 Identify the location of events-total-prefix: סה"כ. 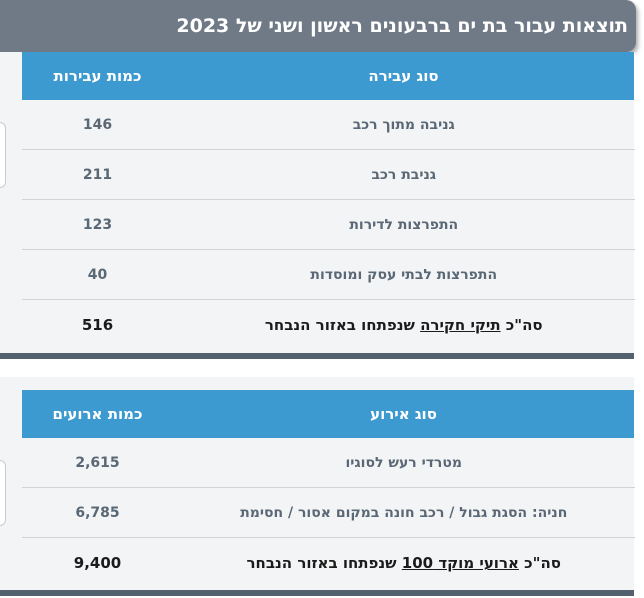
(539, 562).